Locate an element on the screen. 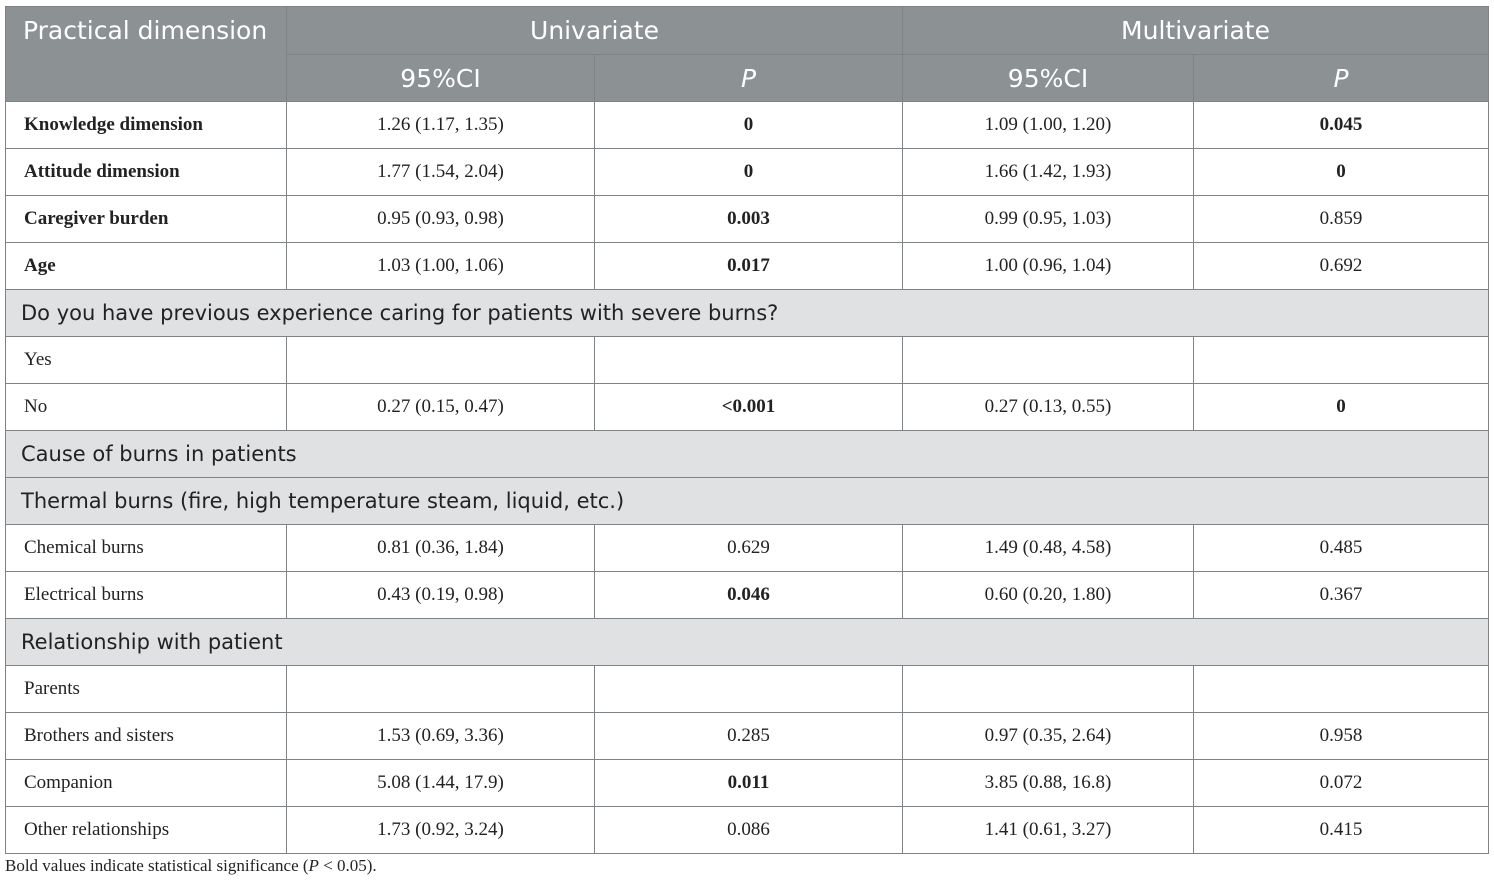 This screenshot has height=883, width=1494. multivariate-ci-cell: 3.85 (0.88, 16.8) is located at coordinates (1048, 783).